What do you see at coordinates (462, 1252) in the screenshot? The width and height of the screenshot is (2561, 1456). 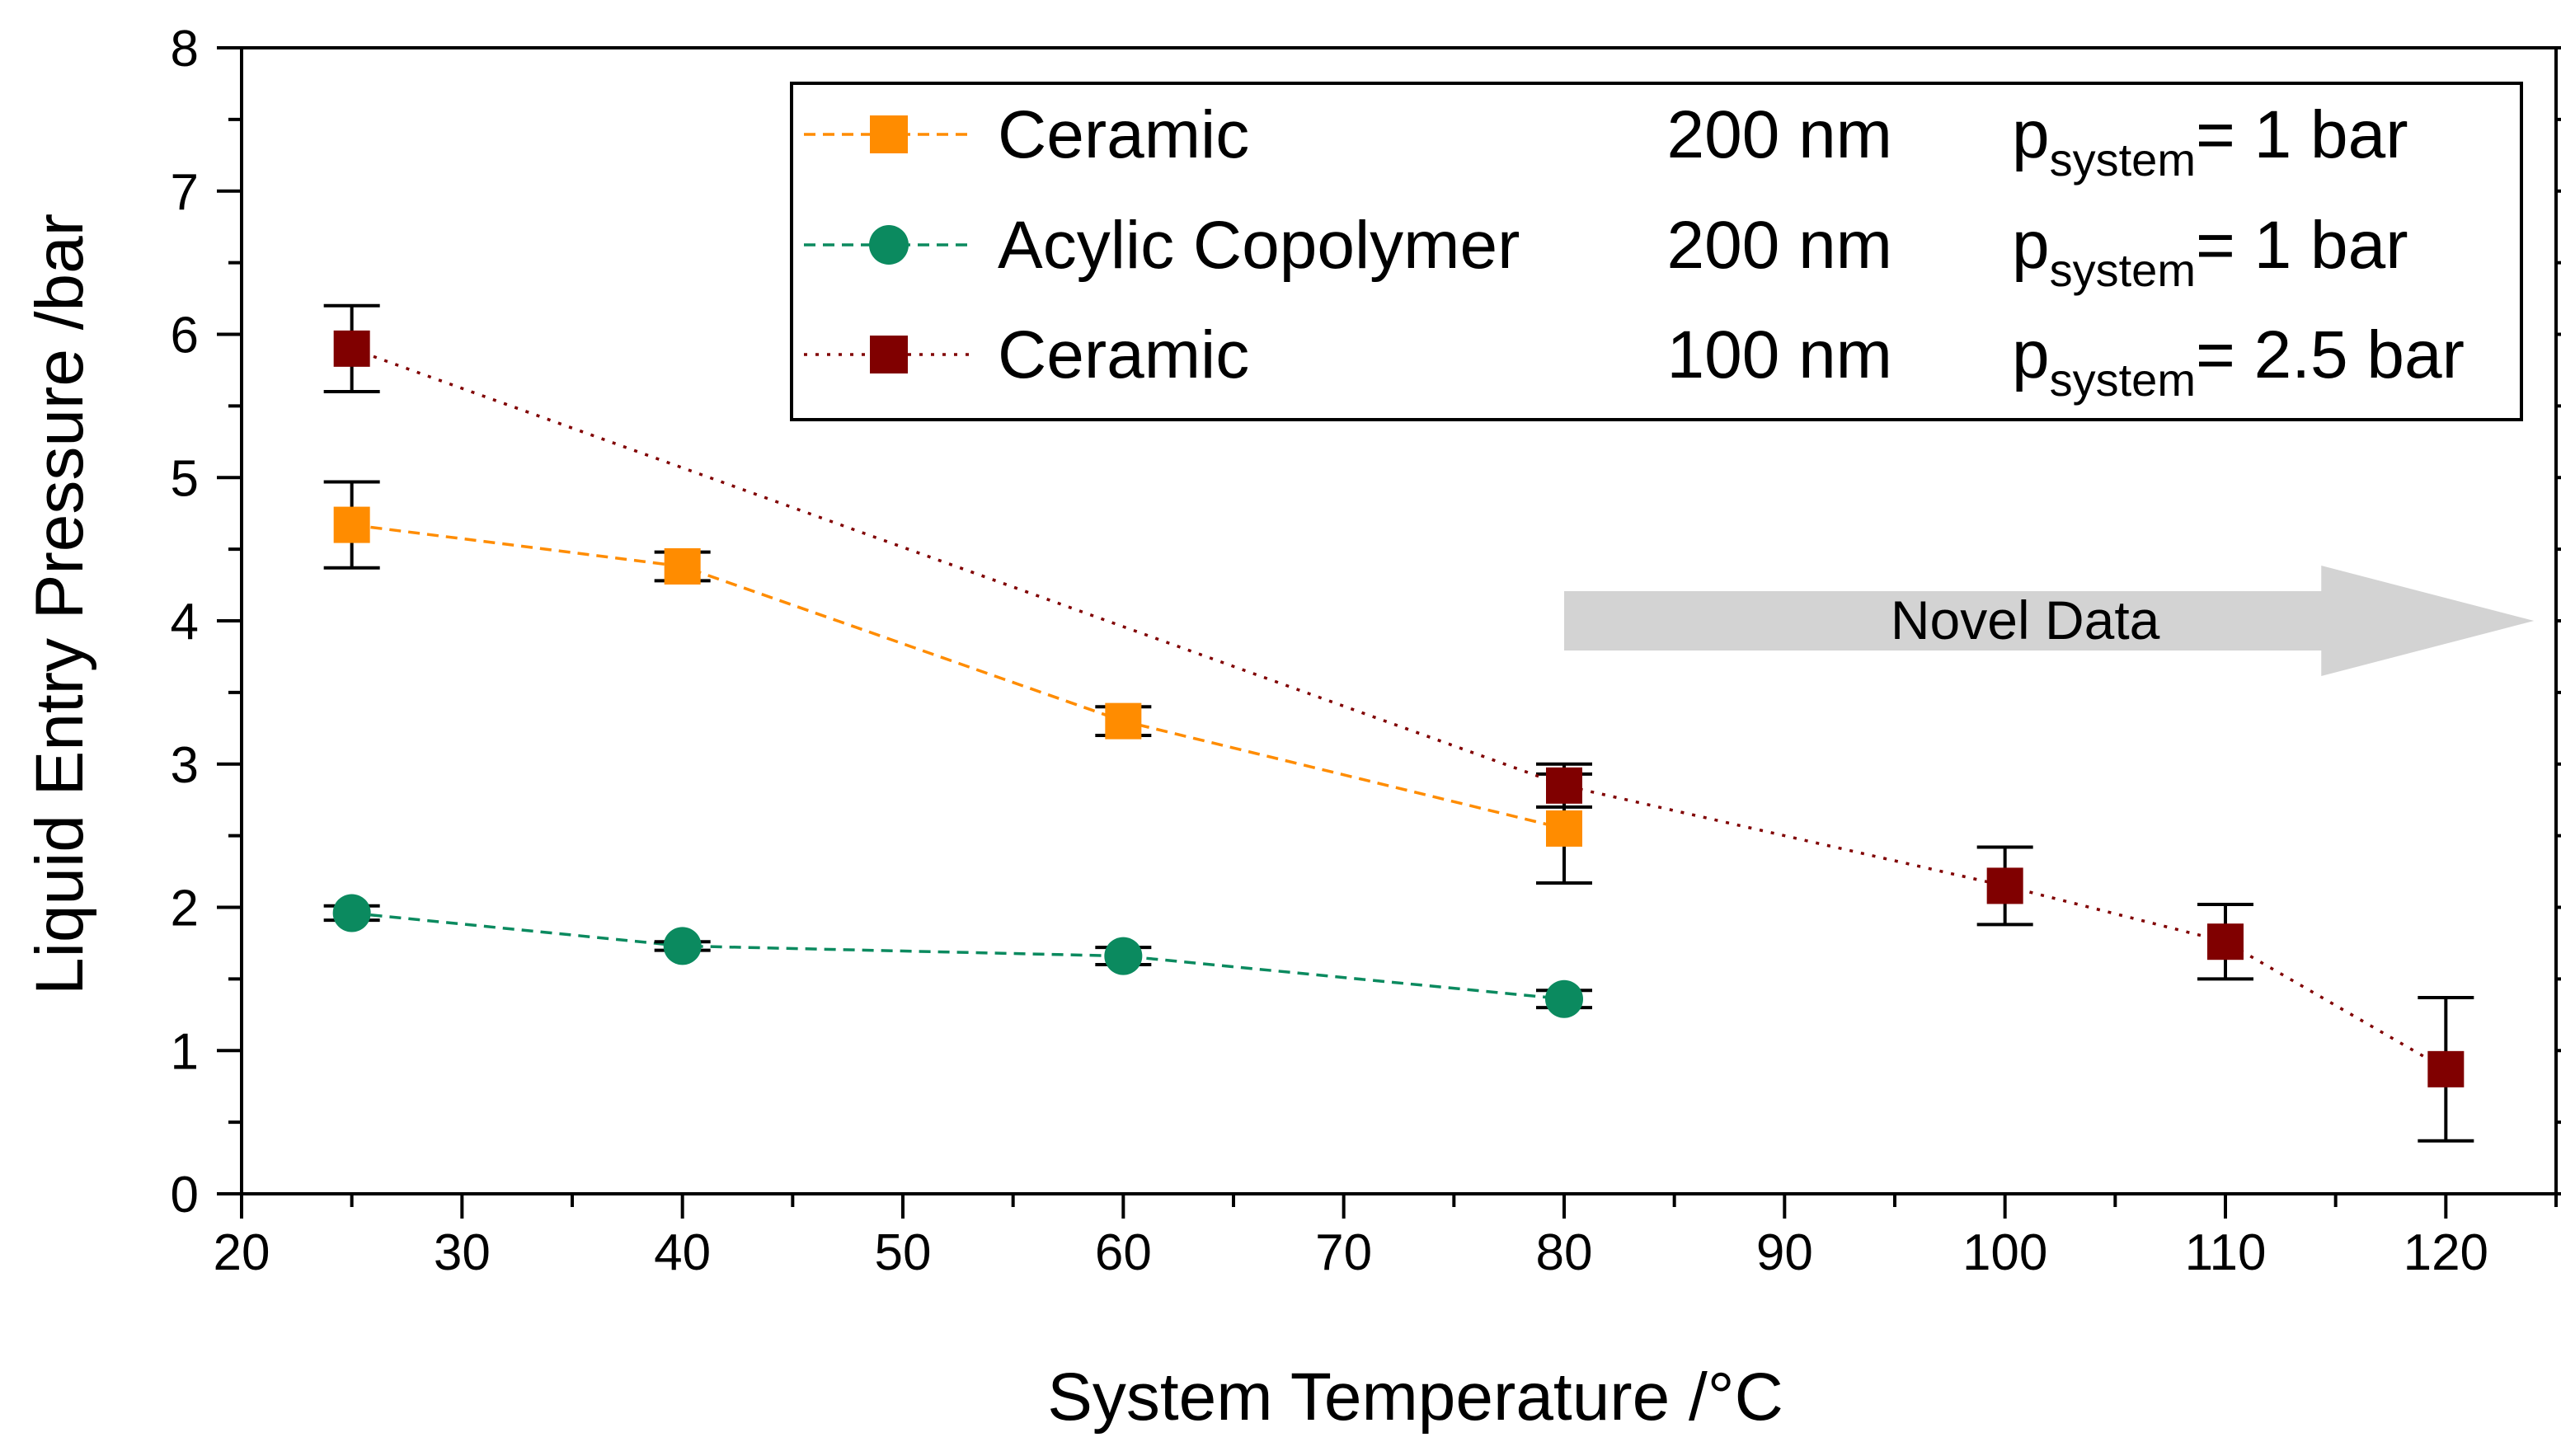 I see `x-tick-label: 30` at bounding box center [462, 1252].